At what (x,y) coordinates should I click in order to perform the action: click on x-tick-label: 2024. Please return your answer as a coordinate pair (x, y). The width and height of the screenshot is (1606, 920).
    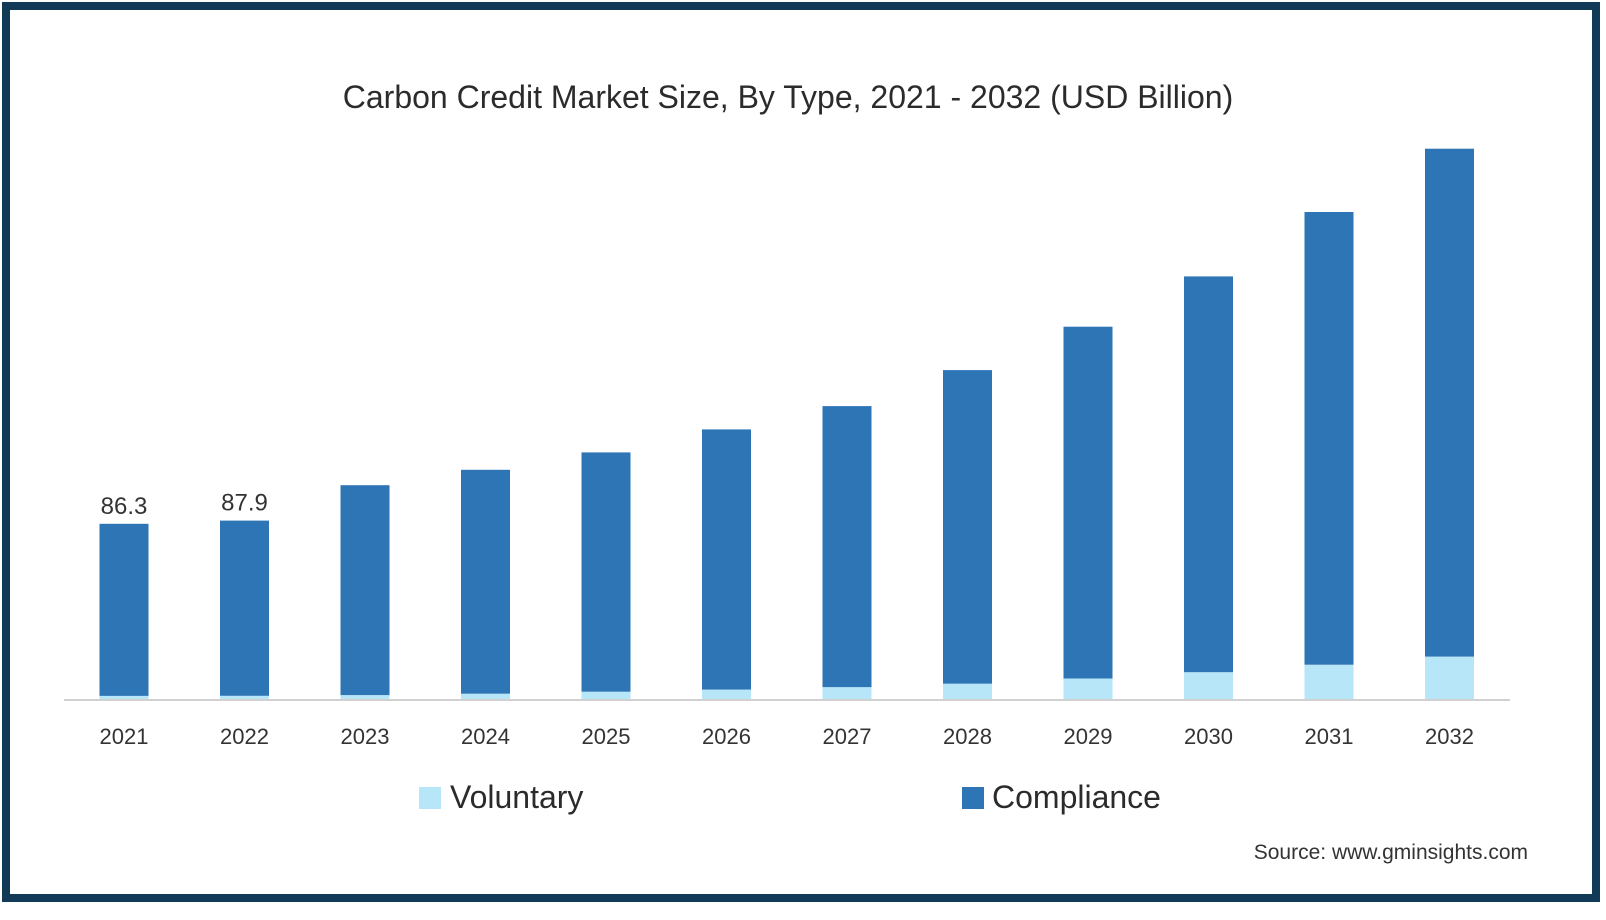
    Looking at the image, I should click on (485, 736).